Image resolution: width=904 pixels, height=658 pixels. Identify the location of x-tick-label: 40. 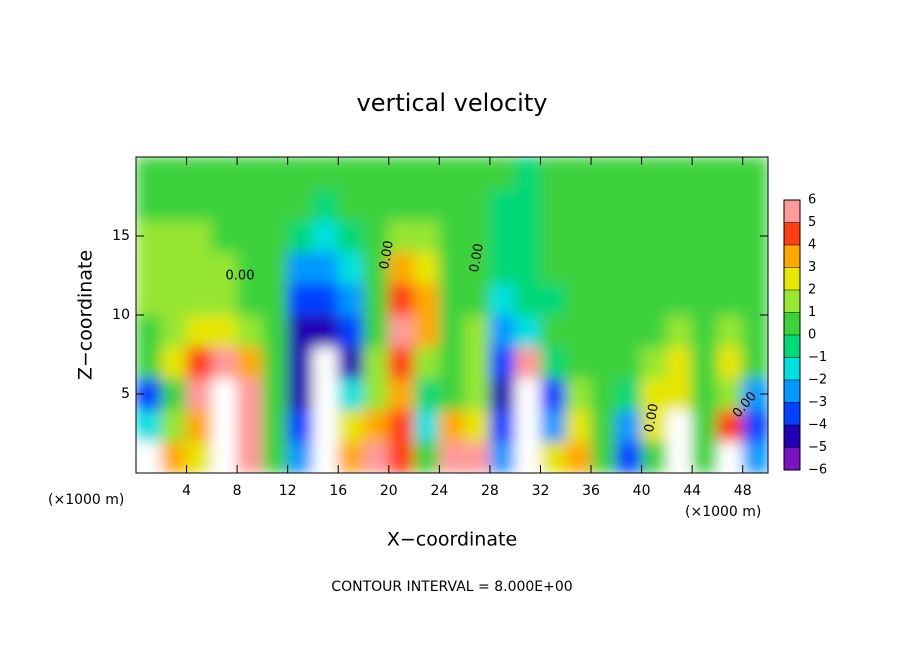
(642, 491).